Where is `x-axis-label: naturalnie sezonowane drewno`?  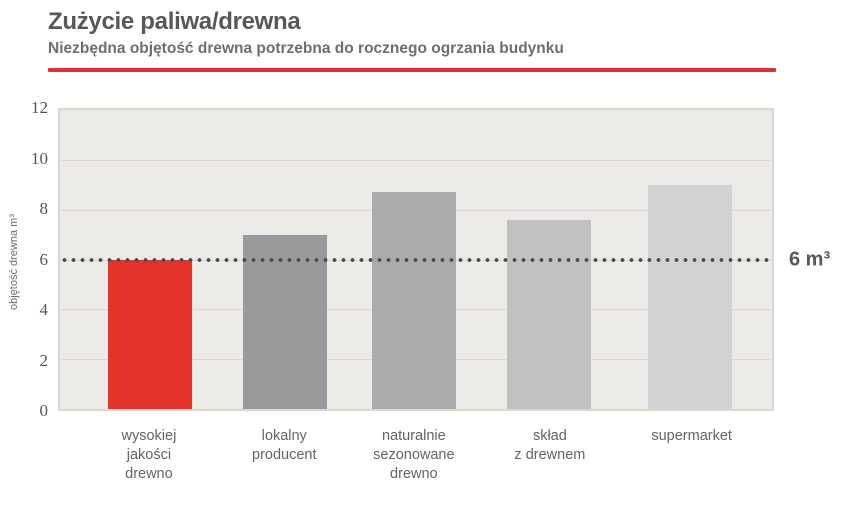 x-axis-label: naturalnie sezonowane drewno is located at coordinates (414, 455).